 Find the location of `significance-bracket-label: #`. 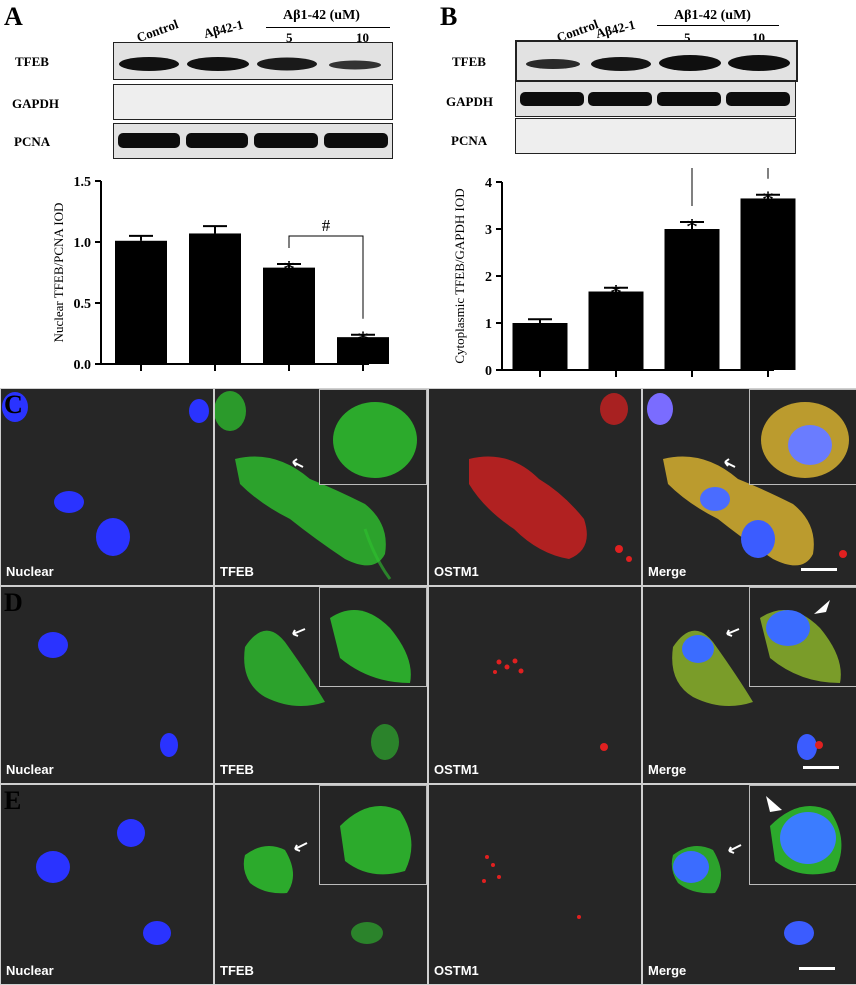

significance-bracket-label: # is located at coordinates (326, 225).